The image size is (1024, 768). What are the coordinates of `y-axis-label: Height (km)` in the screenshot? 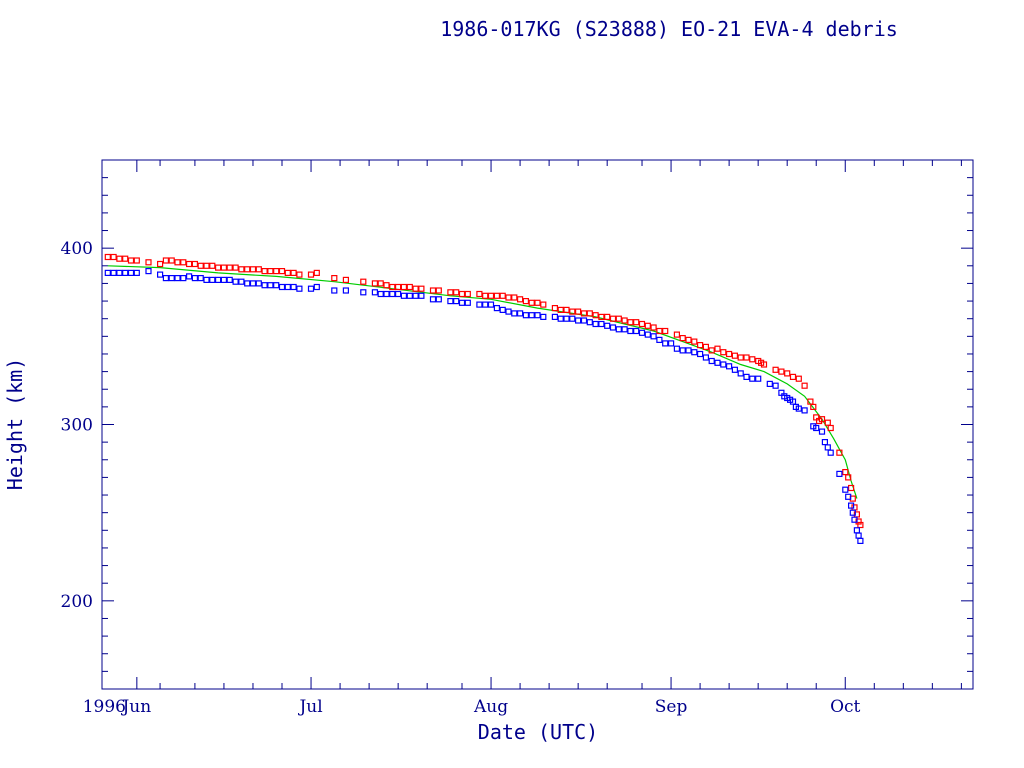 It's located at (15, 424).